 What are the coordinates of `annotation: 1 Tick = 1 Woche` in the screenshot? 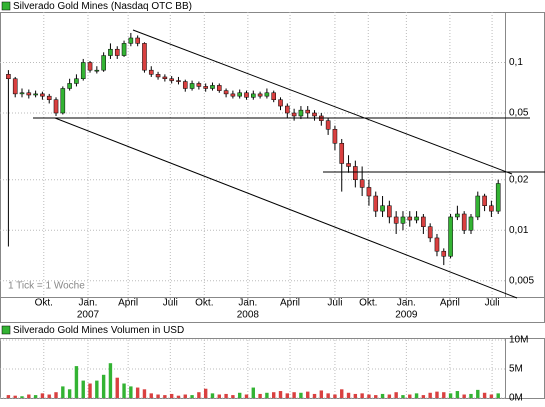 It's located at (46, 286).